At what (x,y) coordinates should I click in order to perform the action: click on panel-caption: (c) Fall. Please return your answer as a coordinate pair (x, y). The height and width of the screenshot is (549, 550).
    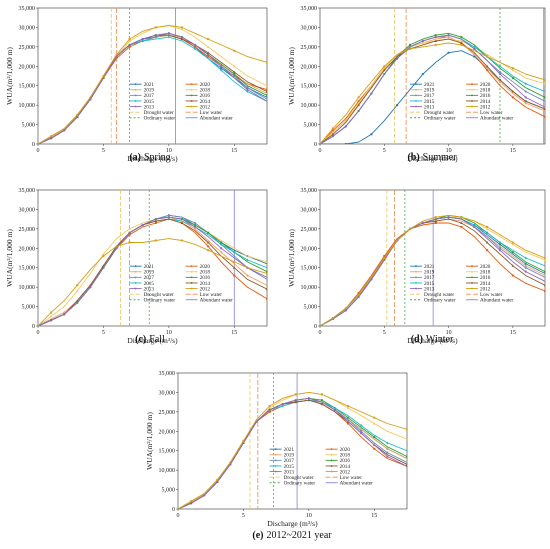
    Looking at the image, I should click on (150, 339).